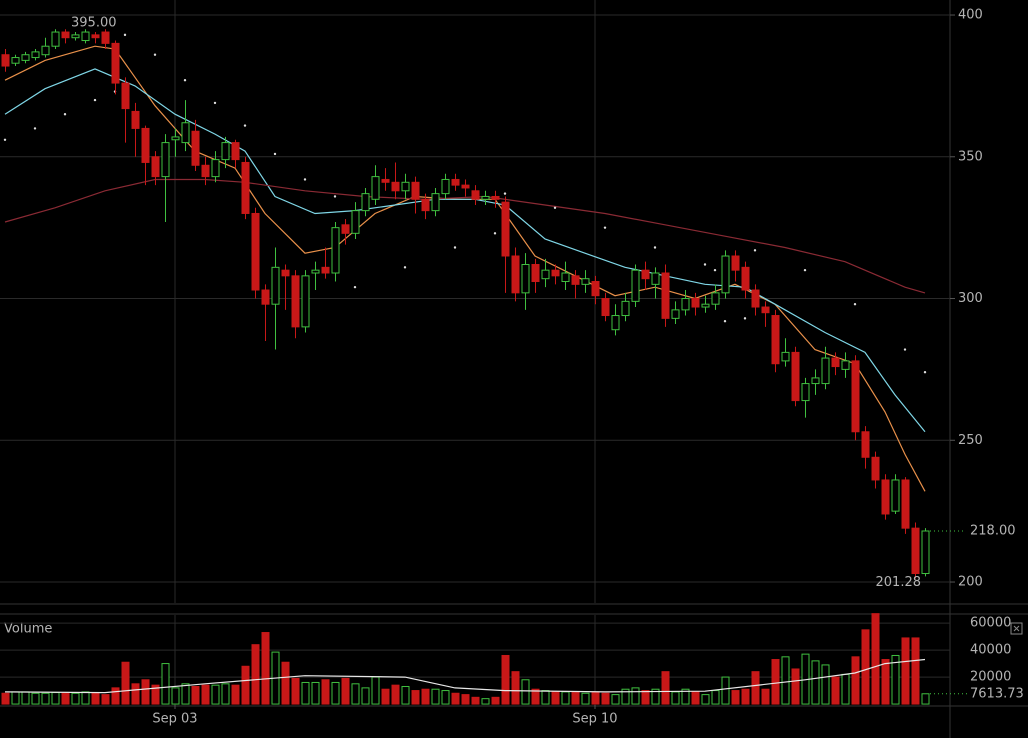 The image size is (1028, 738). I want to click on close-box, so click(1016, 628).